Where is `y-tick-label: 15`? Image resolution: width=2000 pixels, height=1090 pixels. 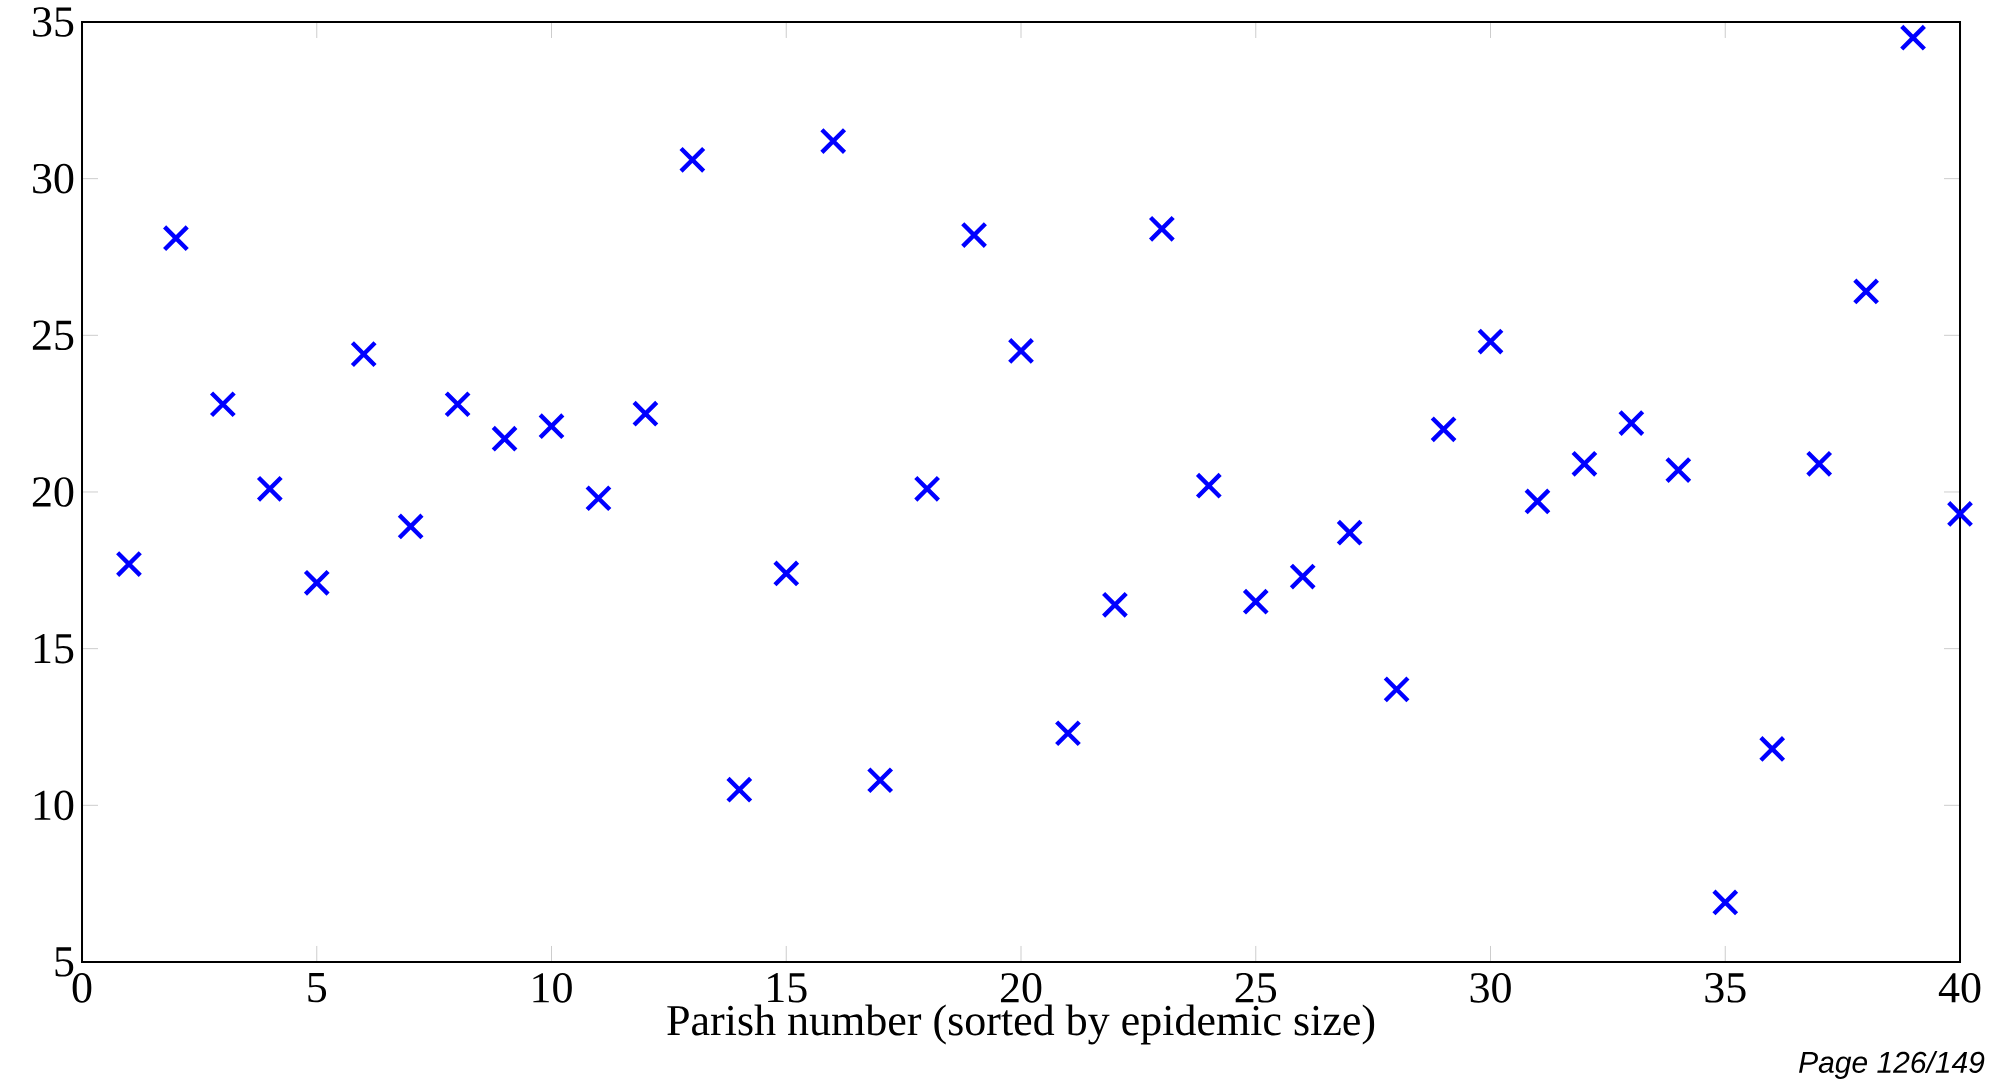 y-tick-label: 15 is located at coordinates (54, 648).